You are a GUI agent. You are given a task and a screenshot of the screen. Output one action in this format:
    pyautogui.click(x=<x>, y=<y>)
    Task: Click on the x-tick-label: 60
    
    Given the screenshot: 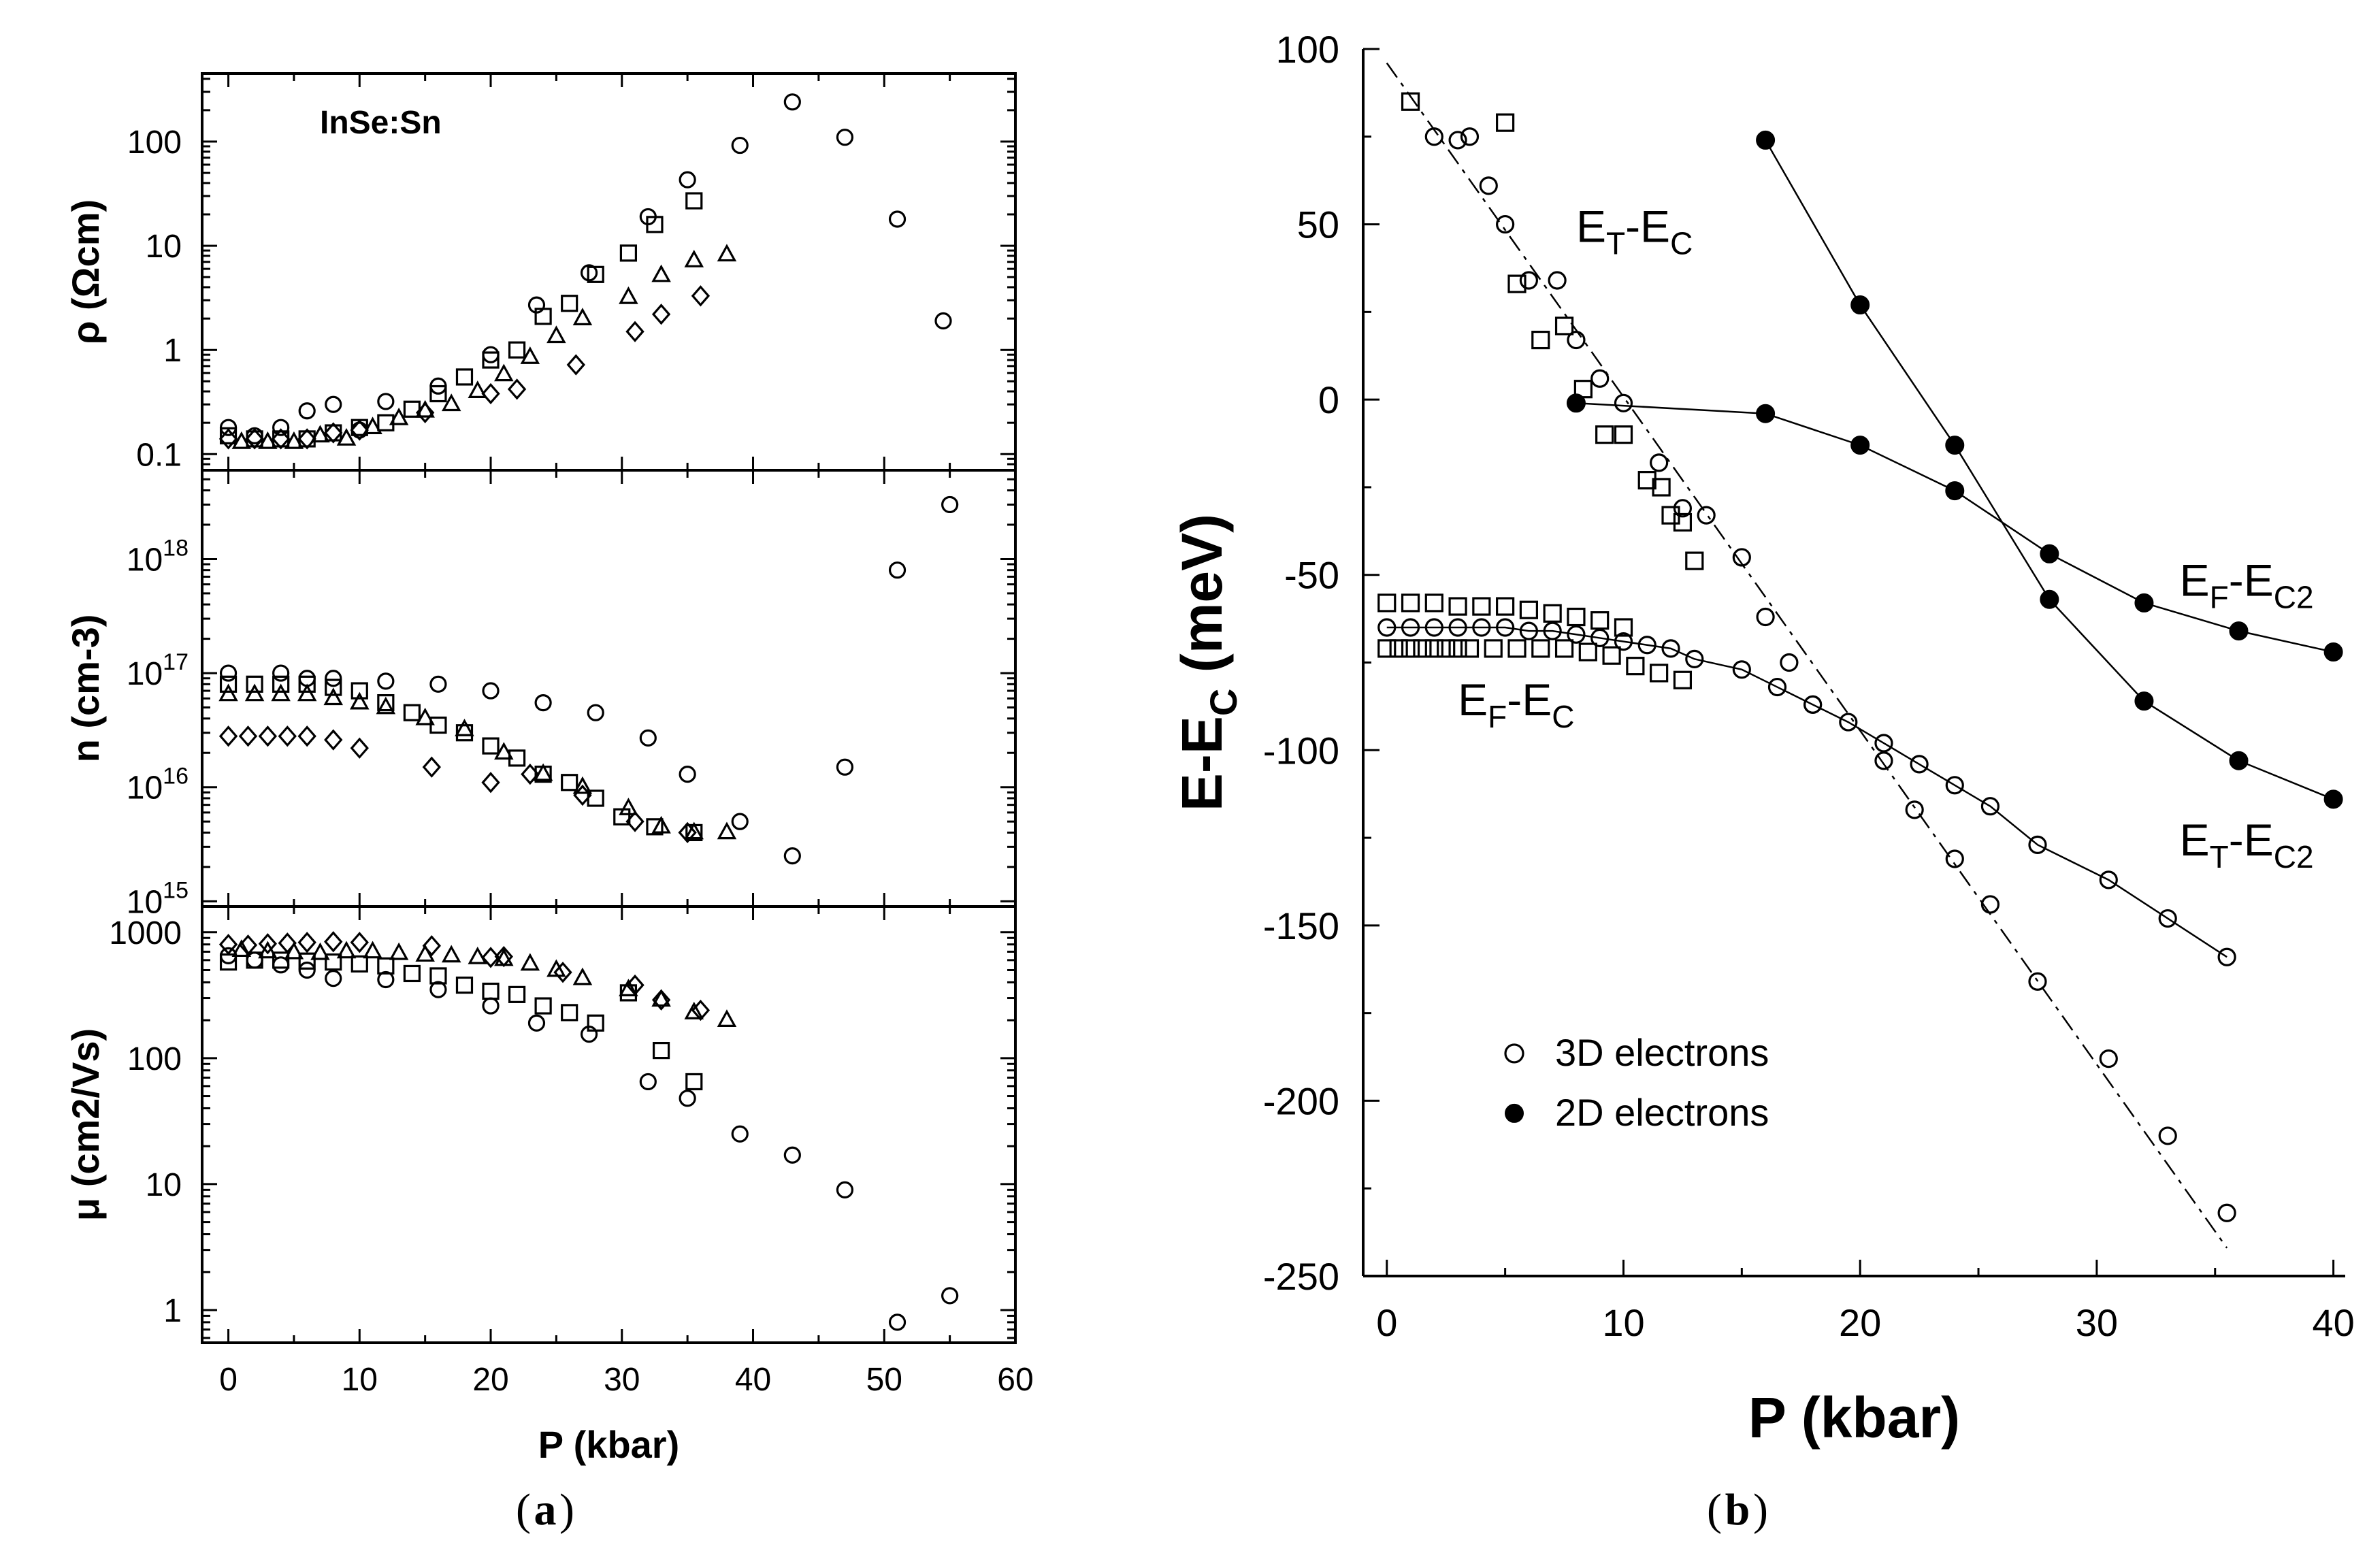 What is the action you would take?
    pyautogui.click(x=1015, y=1380)
    